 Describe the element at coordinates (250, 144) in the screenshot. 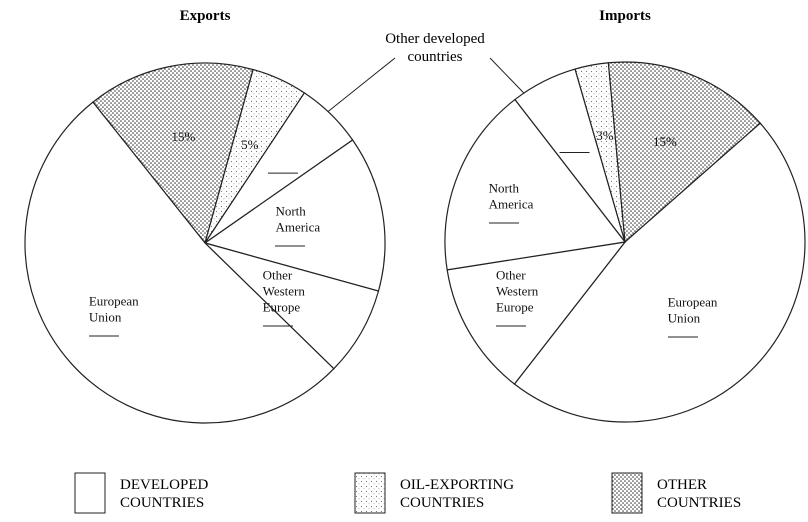

I see `value-label: 5%` at that location.